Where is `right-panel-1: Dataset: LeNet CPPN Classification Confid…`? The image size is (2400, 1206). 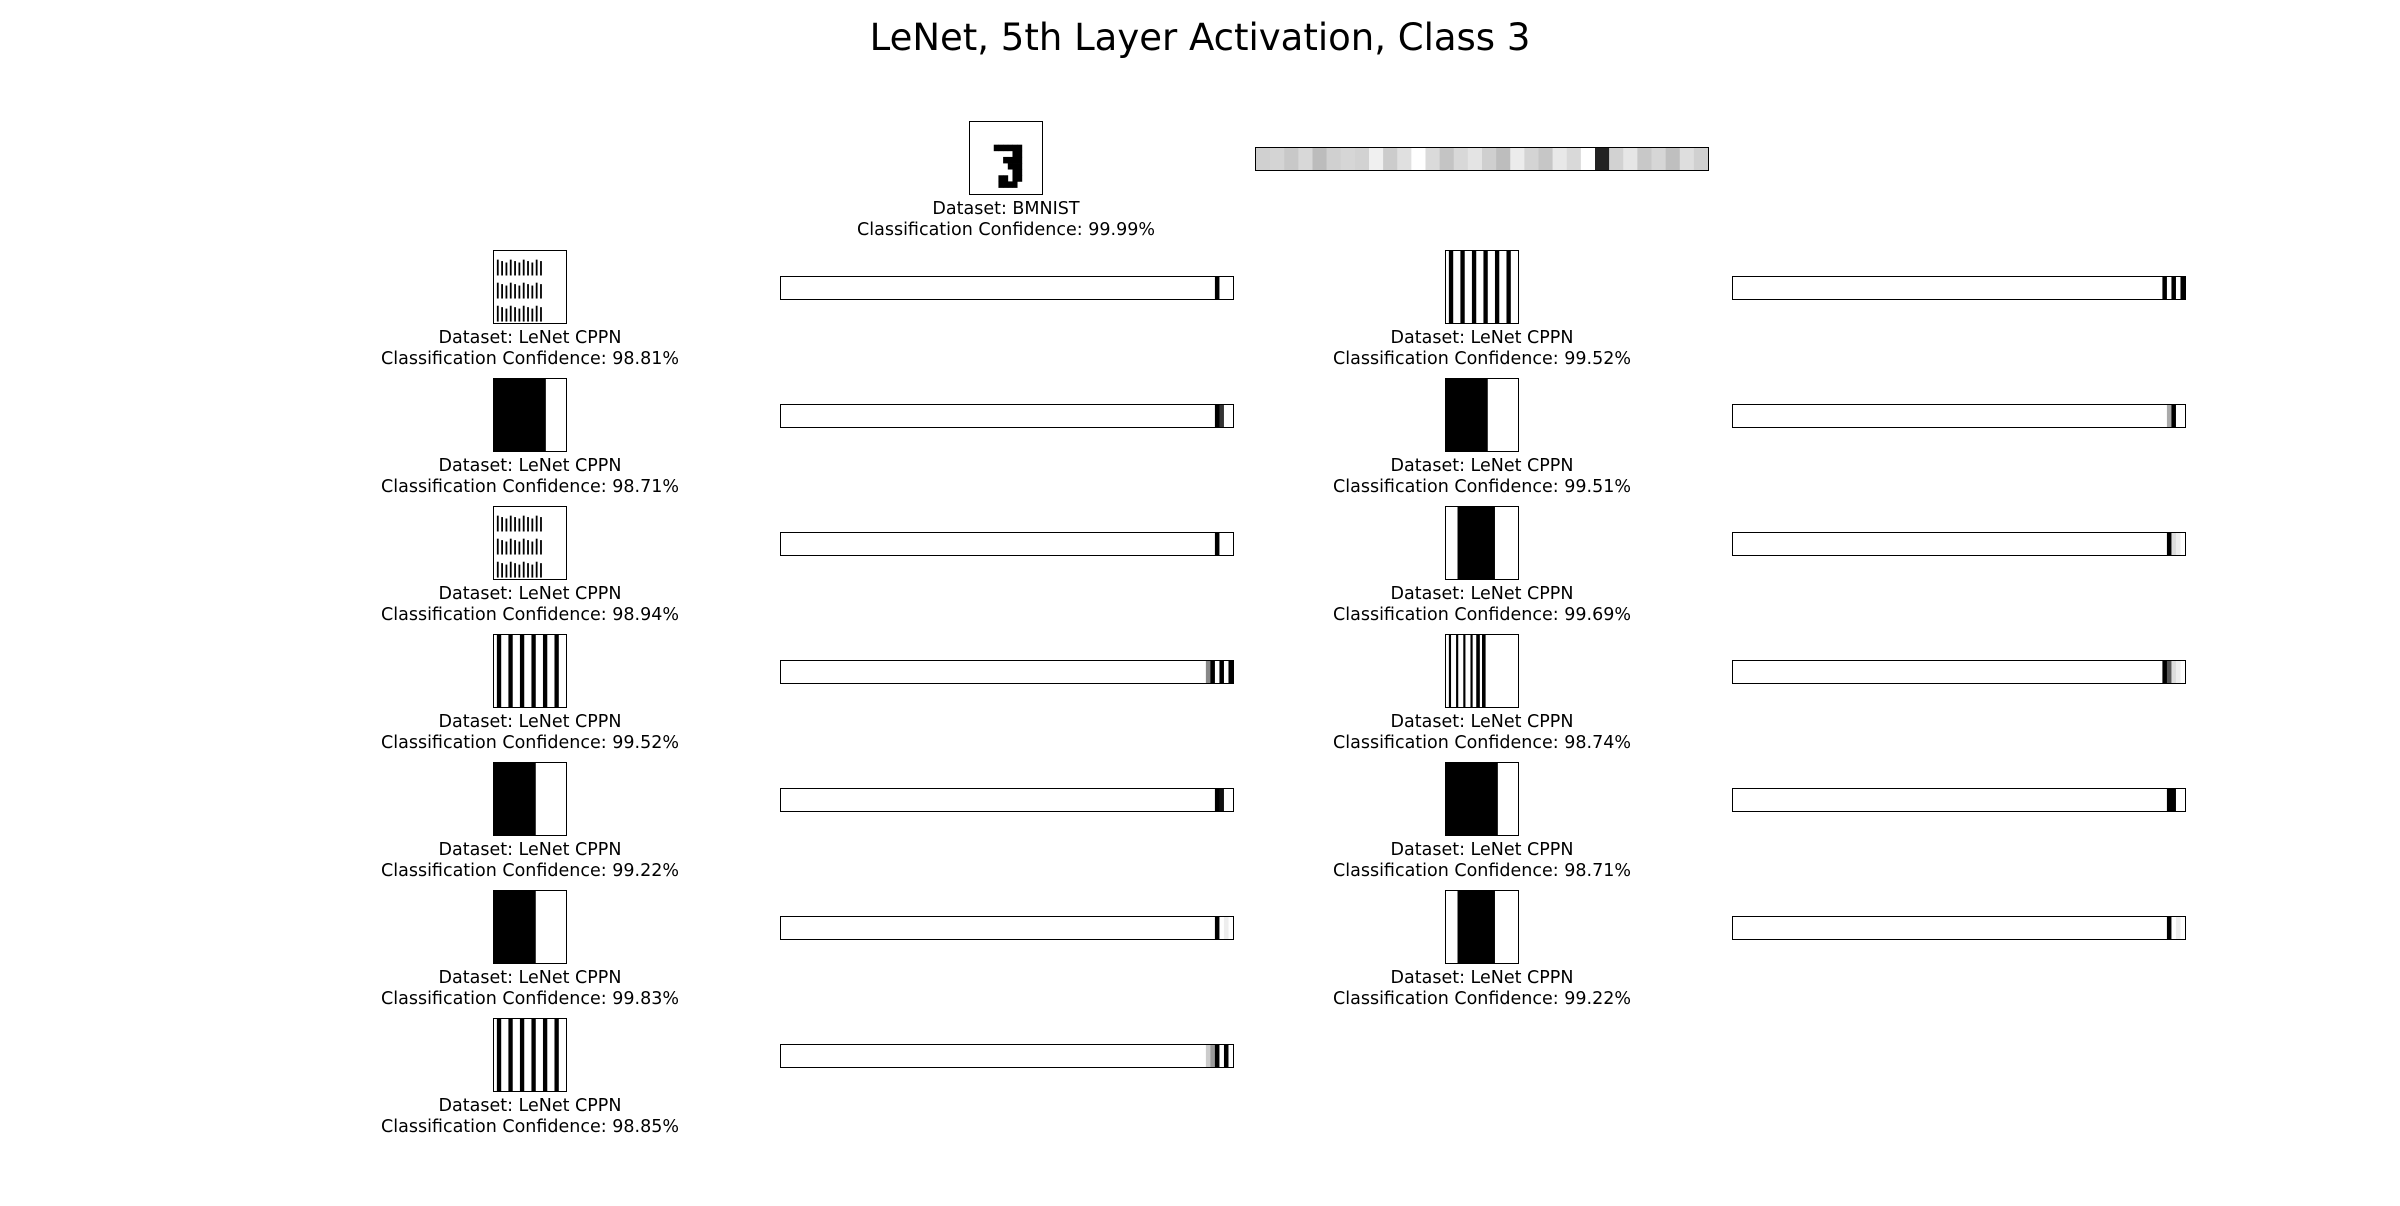 right-panel-1: Dataset: LeNet CPPN Classification Confid… is located at coordinates (1482, 310).